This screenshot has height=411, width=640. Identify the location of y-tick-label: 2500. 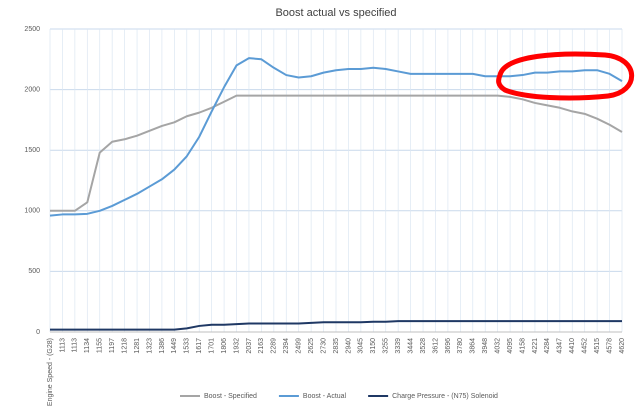
(32, 29).